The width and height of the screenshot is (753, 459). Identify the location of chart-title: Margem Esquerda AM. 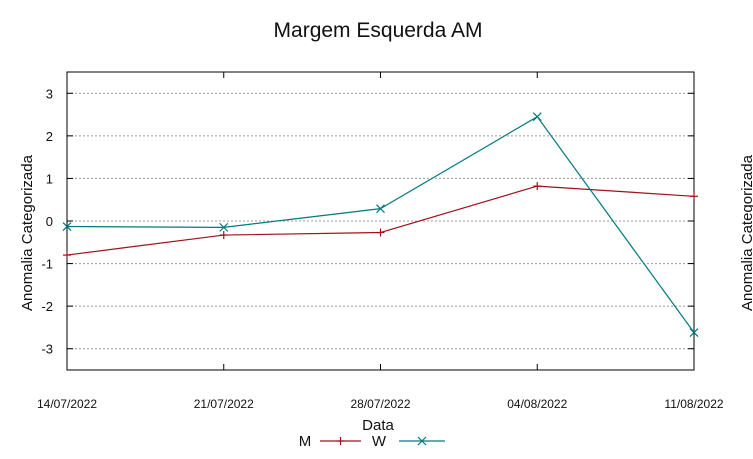
(378, 30).